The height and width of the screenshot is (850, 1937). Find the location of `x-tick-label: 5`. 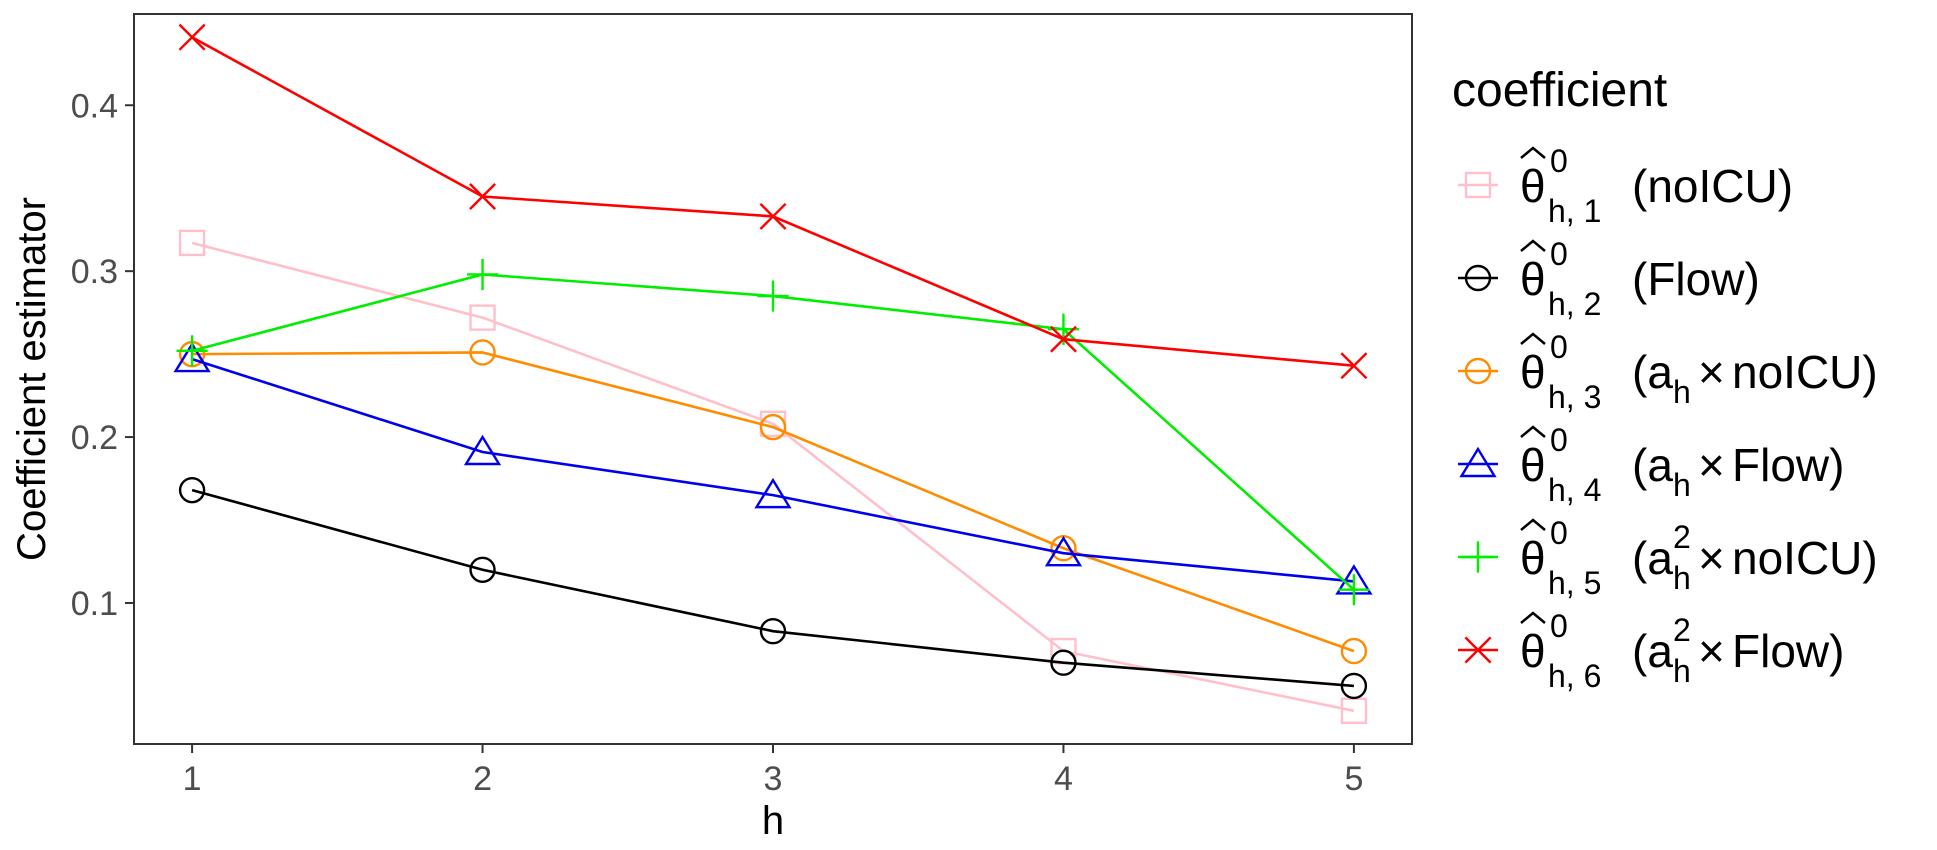

x-tick-label: 5 is located at coordinates (1353, 779).